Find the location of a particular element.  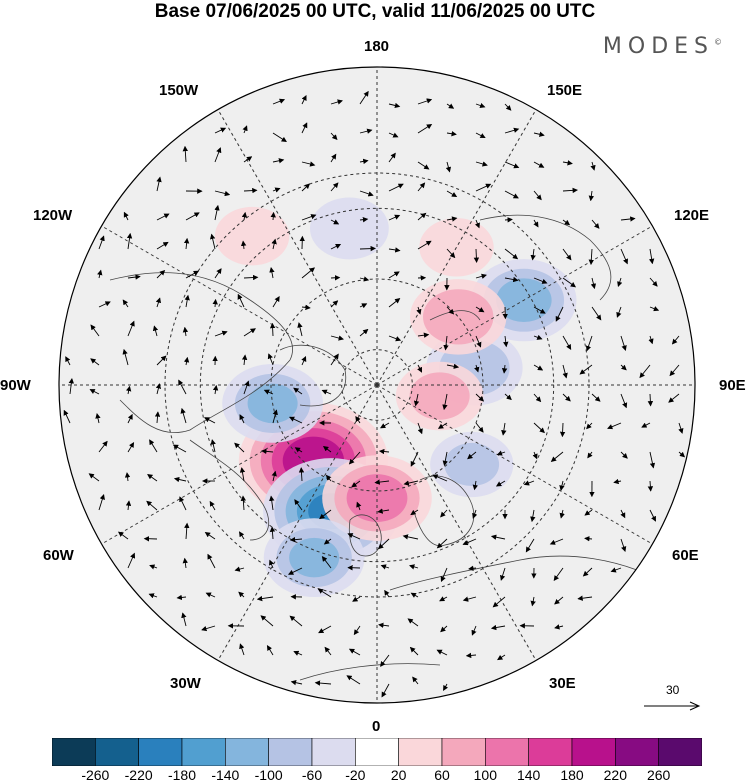

latitude-circle is located at coordinates (377, 385).